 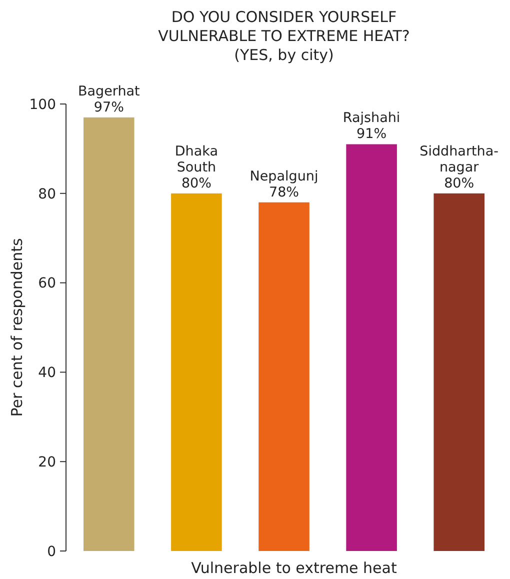 I want to click on data-label: 91%, so click(x=371, y=134).